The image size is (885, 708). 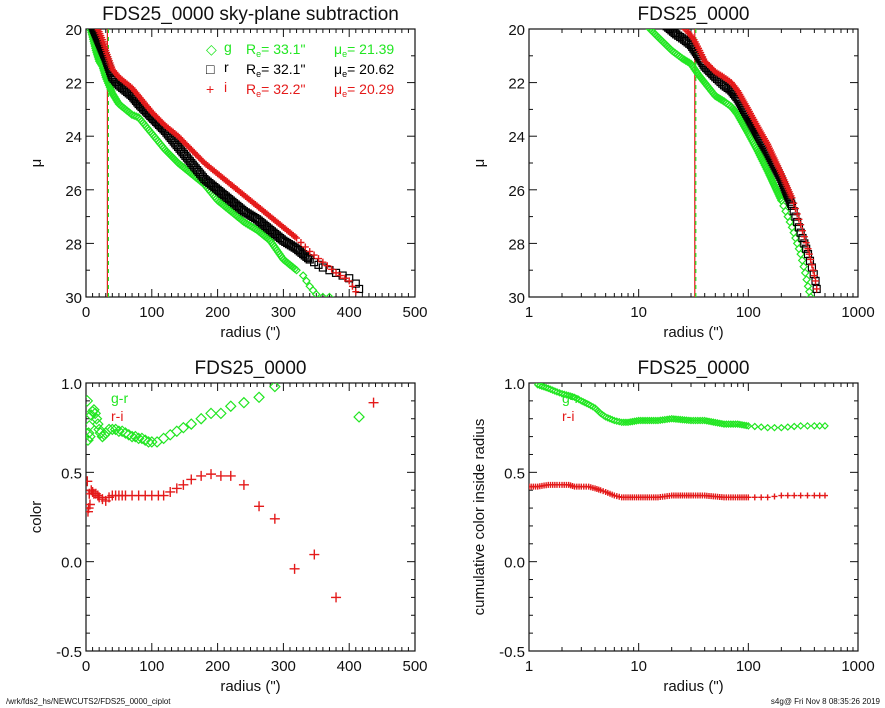 I want to click on y-axis-label: cumulative color inside radius, so click(x=479, y=517).